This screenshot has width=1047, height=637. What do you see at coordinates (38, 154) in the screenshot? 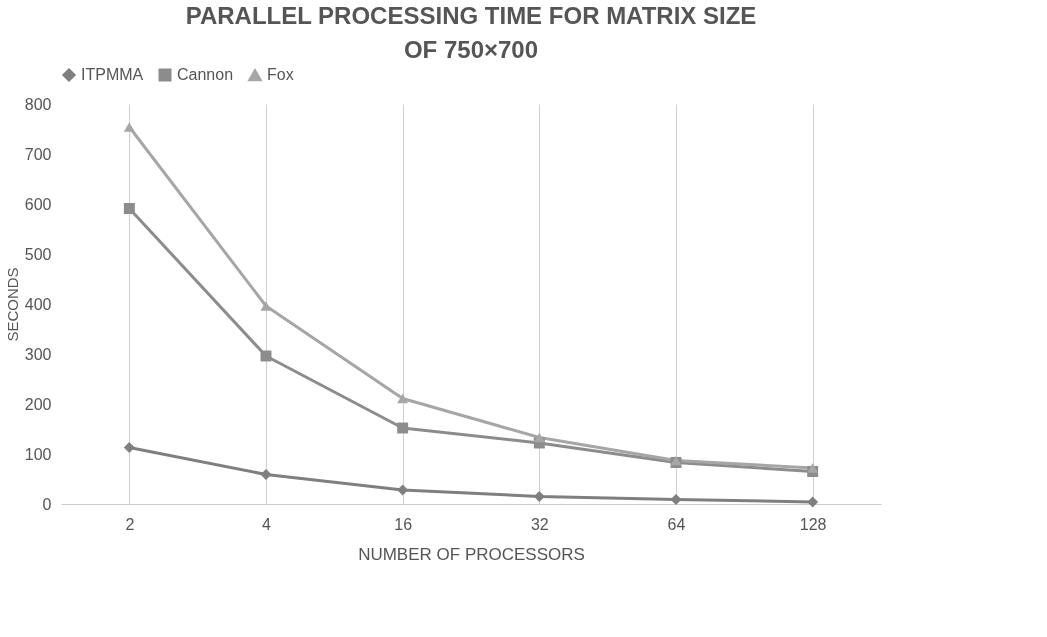
I see `y-tick-label: 700` at bounding box center [38, 154].